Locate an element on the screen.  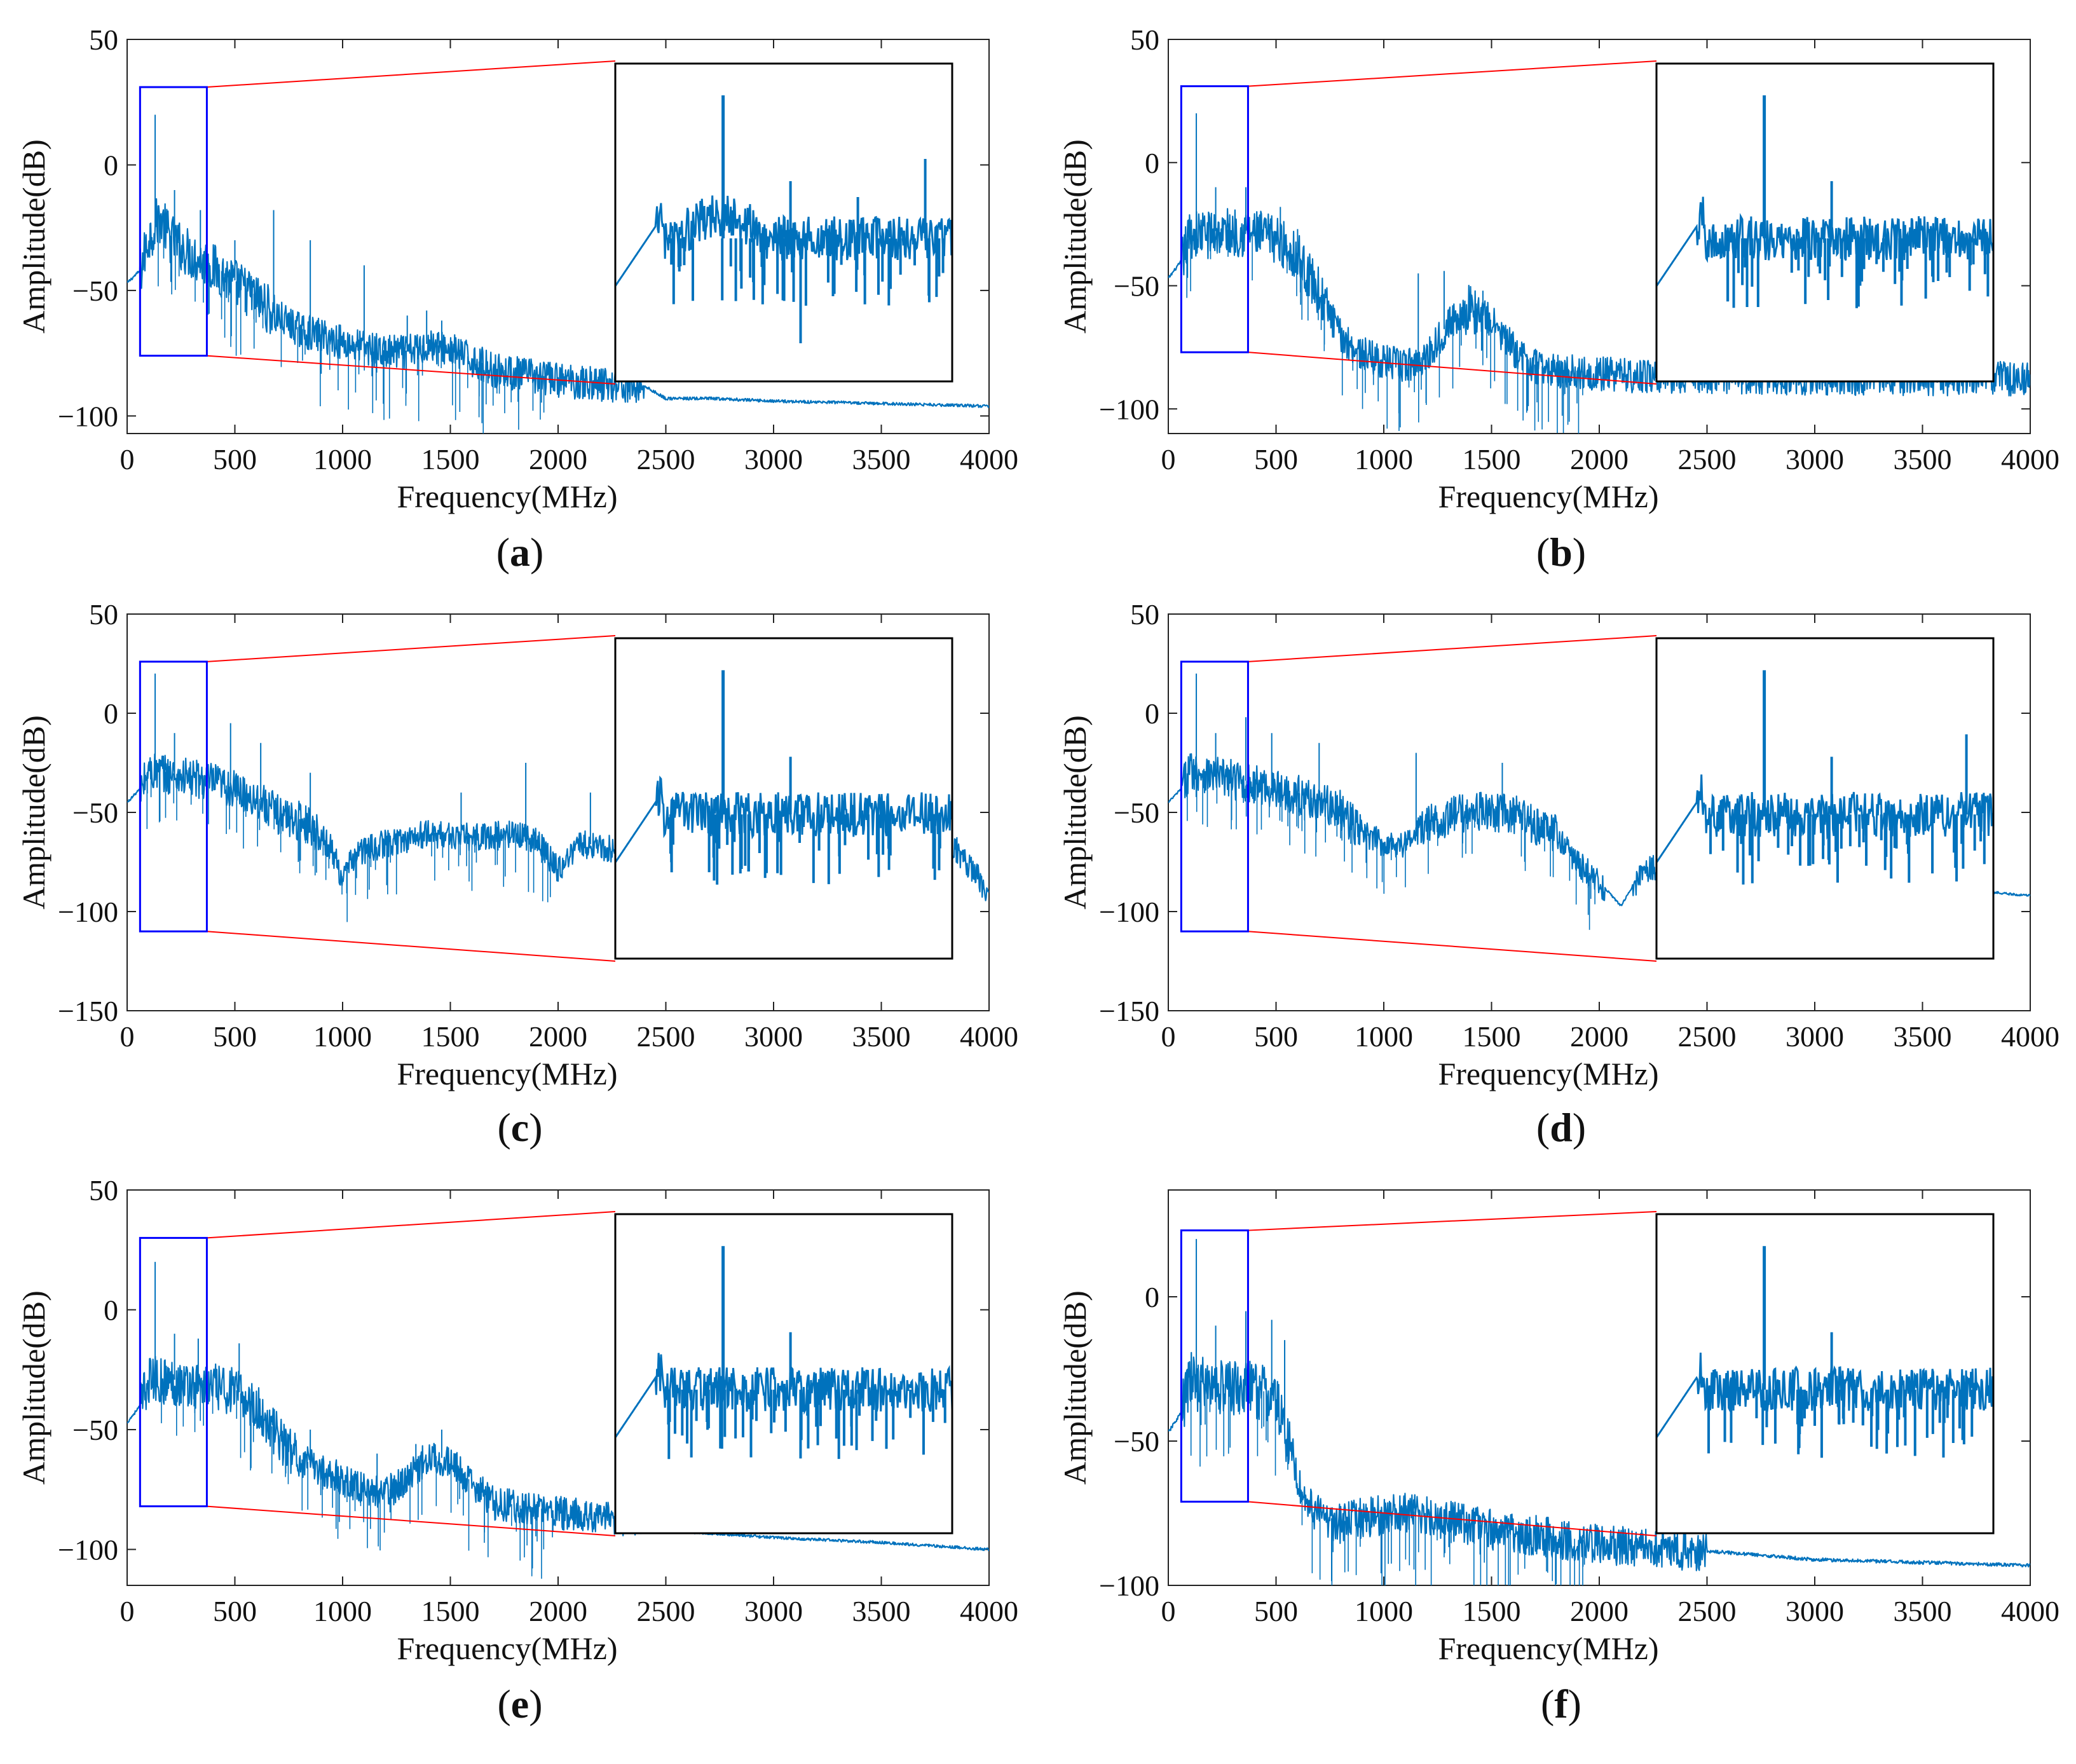
zoom-inset-trace-a is located at coordinates (783, 219).